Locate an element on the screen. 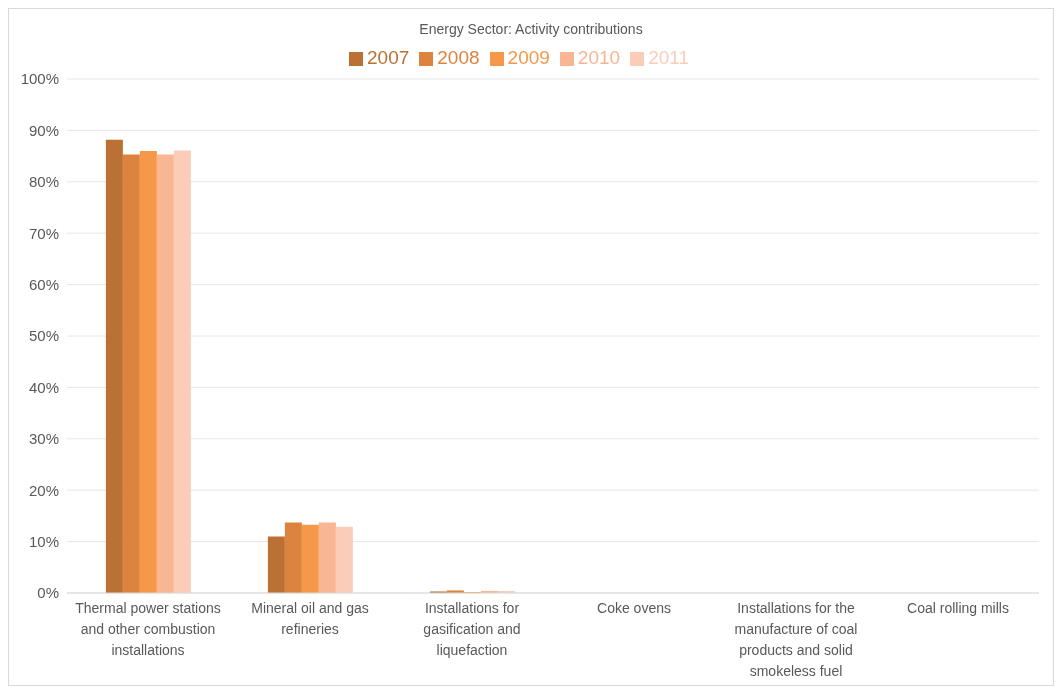 This screenshot has height=694, width=1062. y-tick-label: 60% is located at coordinates (43, 284).